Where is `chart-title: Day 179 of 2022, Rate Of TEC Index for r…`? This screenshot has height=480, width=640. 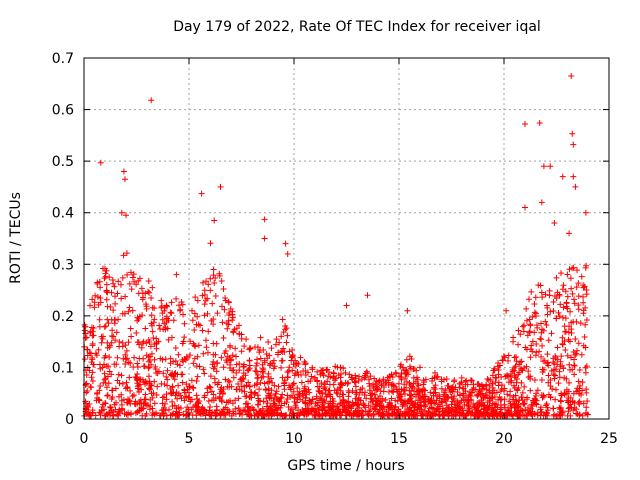
chart-title: Day 179 of 2022, Rate Of TEC Index for r… is located at coordinates (357, 27).